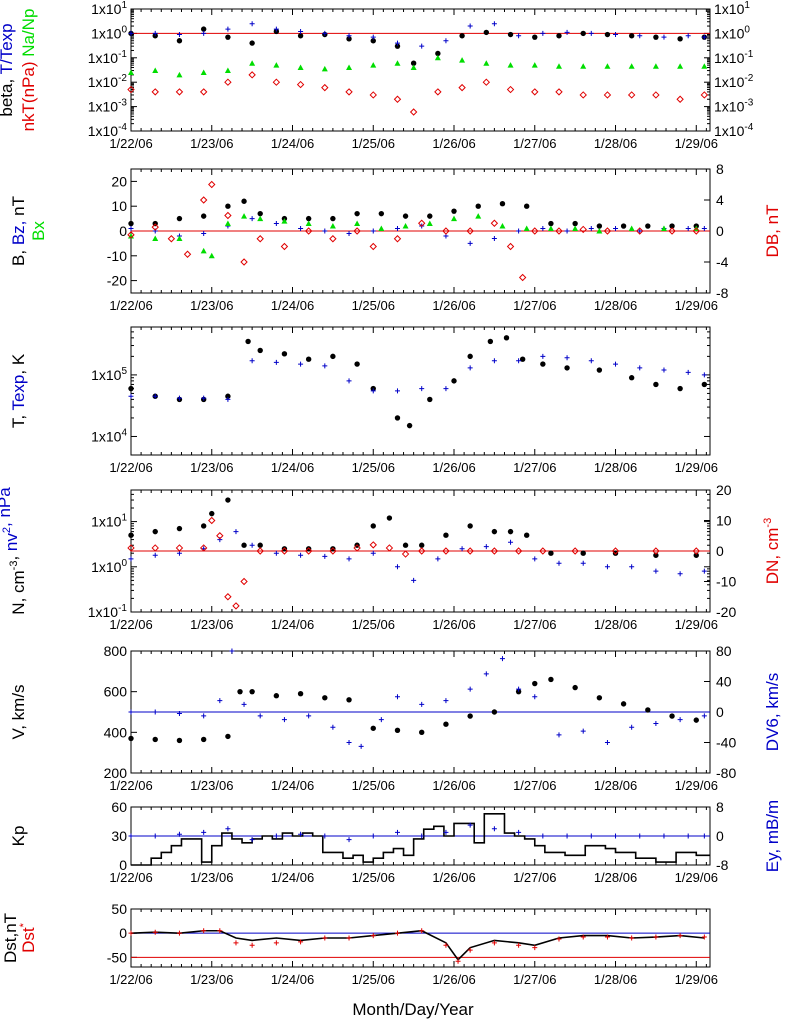 The width and height of the screenshot is (791, 1024). I want to click on y-axis-label-left-2: nkT(nPa) Na/Np, so click(28, 70).